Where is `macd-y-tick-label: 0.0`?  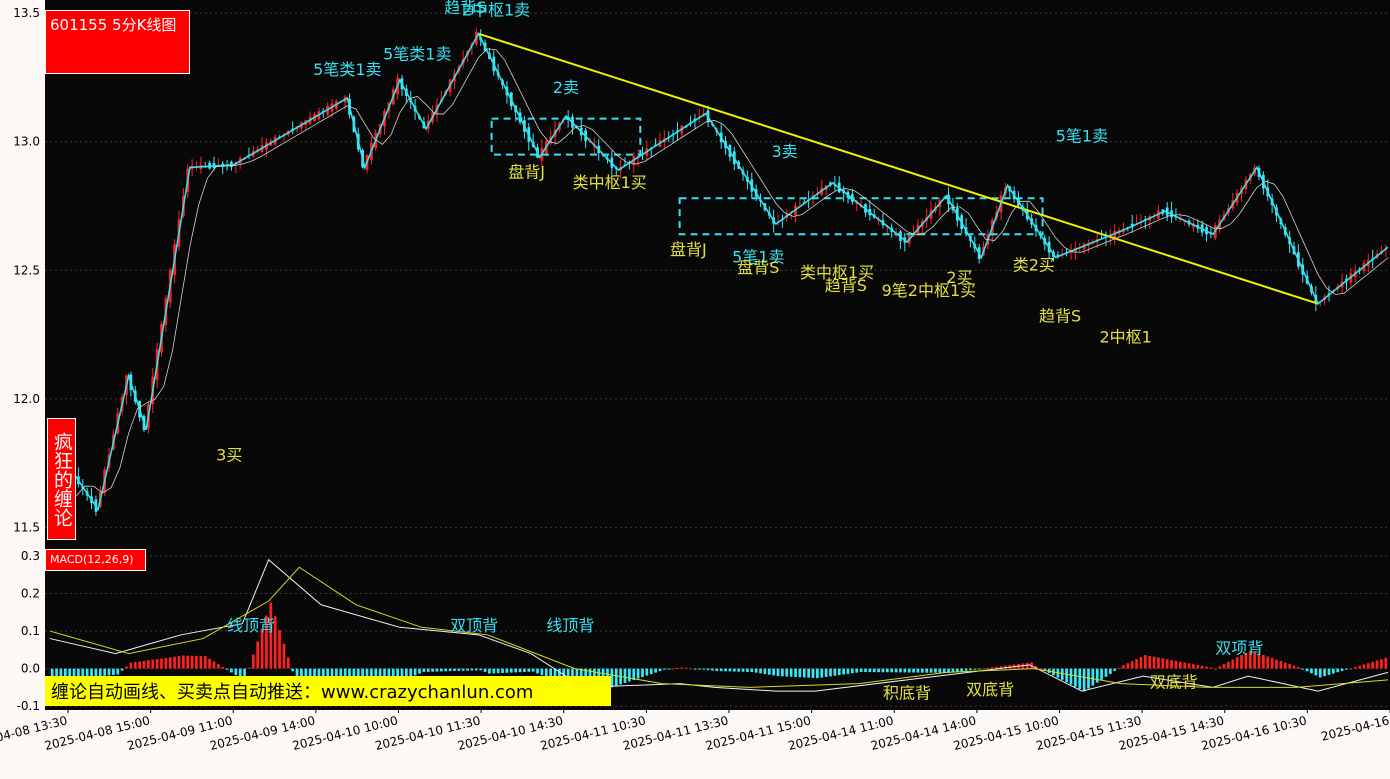
macd-y-tick-label: 0.0 is located at coordinates (30, 669).